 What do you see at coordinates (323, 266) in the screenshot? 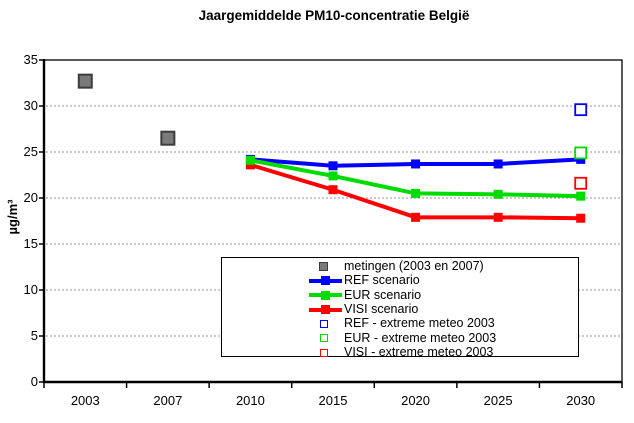
I see `legend-filled-square-marker` at bounding box center [323, 266].